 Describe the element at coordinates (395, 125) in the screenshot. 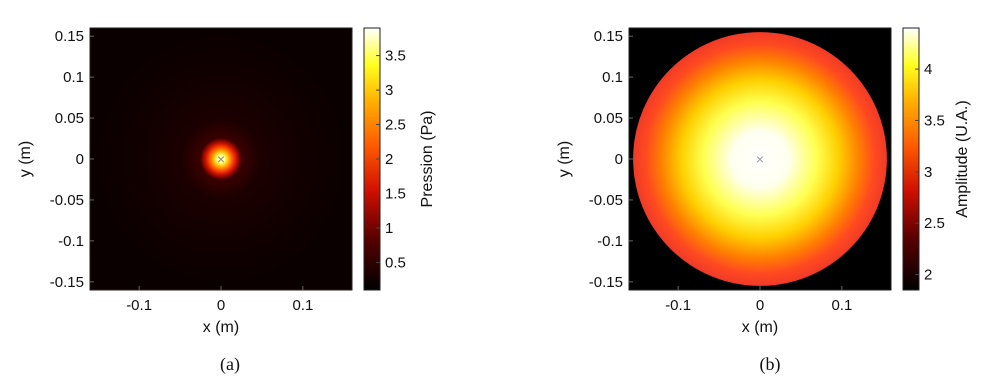

I see `colorbar-tick-label-a: 2.5` at that location.